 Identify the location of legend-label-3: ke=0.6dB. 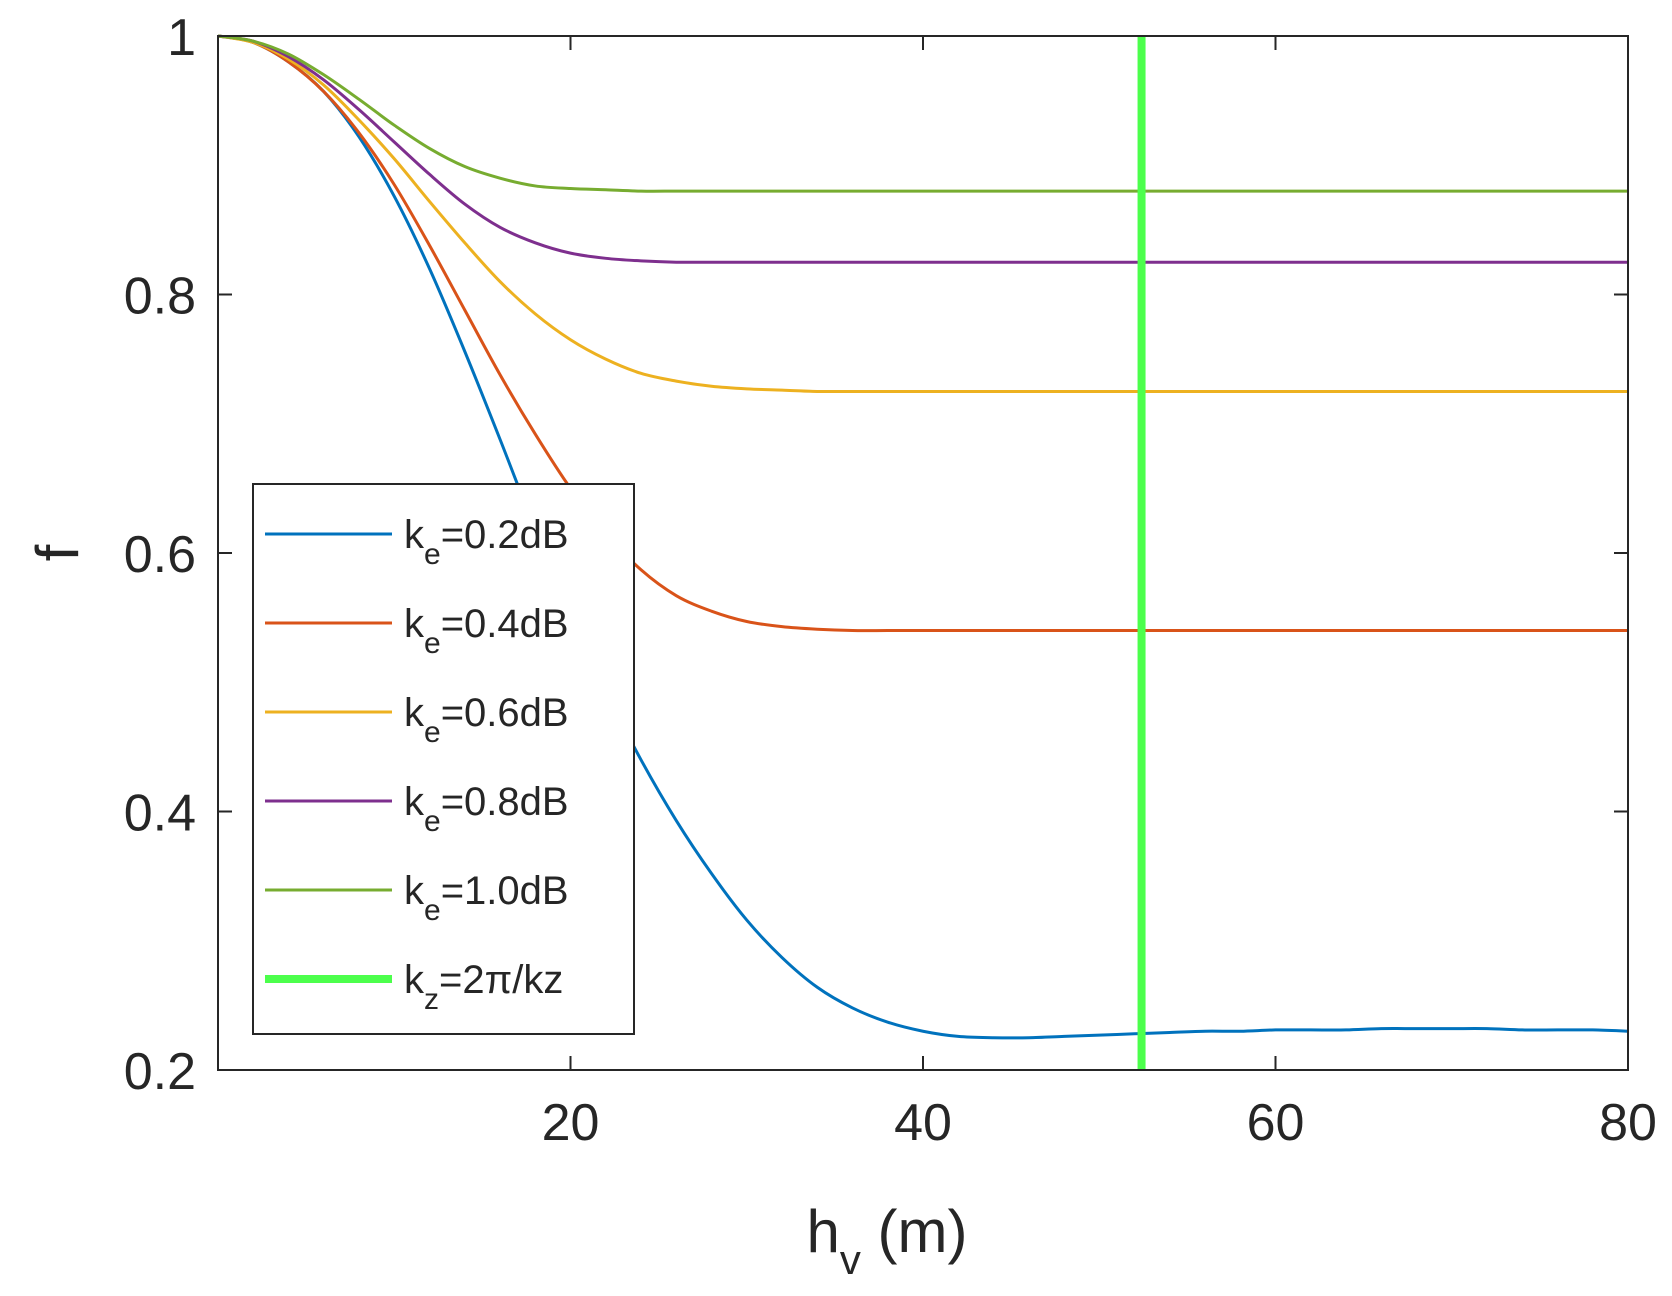
(486, 720).